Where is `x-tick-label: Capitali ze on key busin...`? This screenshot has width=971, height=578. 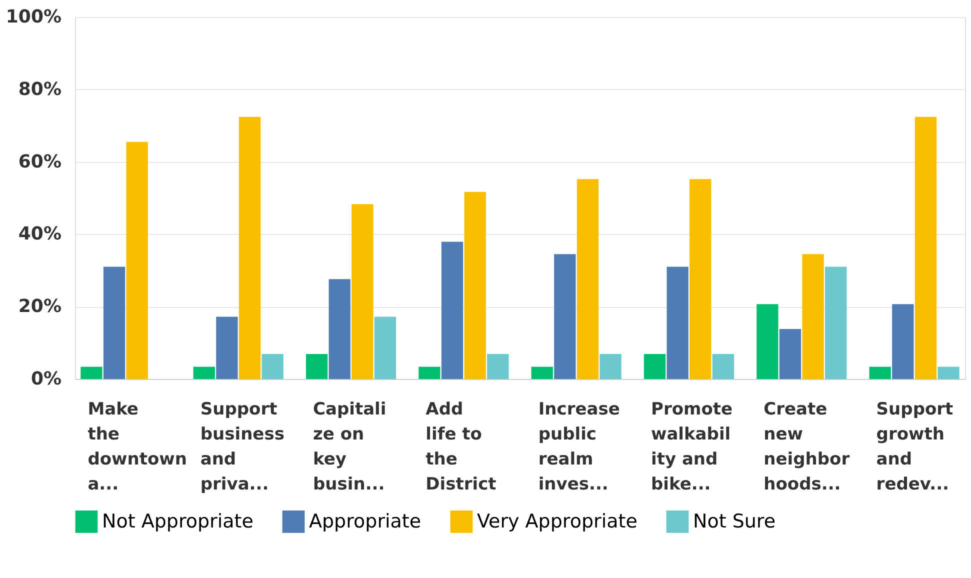 x-tick-label: Capitali ze on key busin... is located at coordinates (349, 447).